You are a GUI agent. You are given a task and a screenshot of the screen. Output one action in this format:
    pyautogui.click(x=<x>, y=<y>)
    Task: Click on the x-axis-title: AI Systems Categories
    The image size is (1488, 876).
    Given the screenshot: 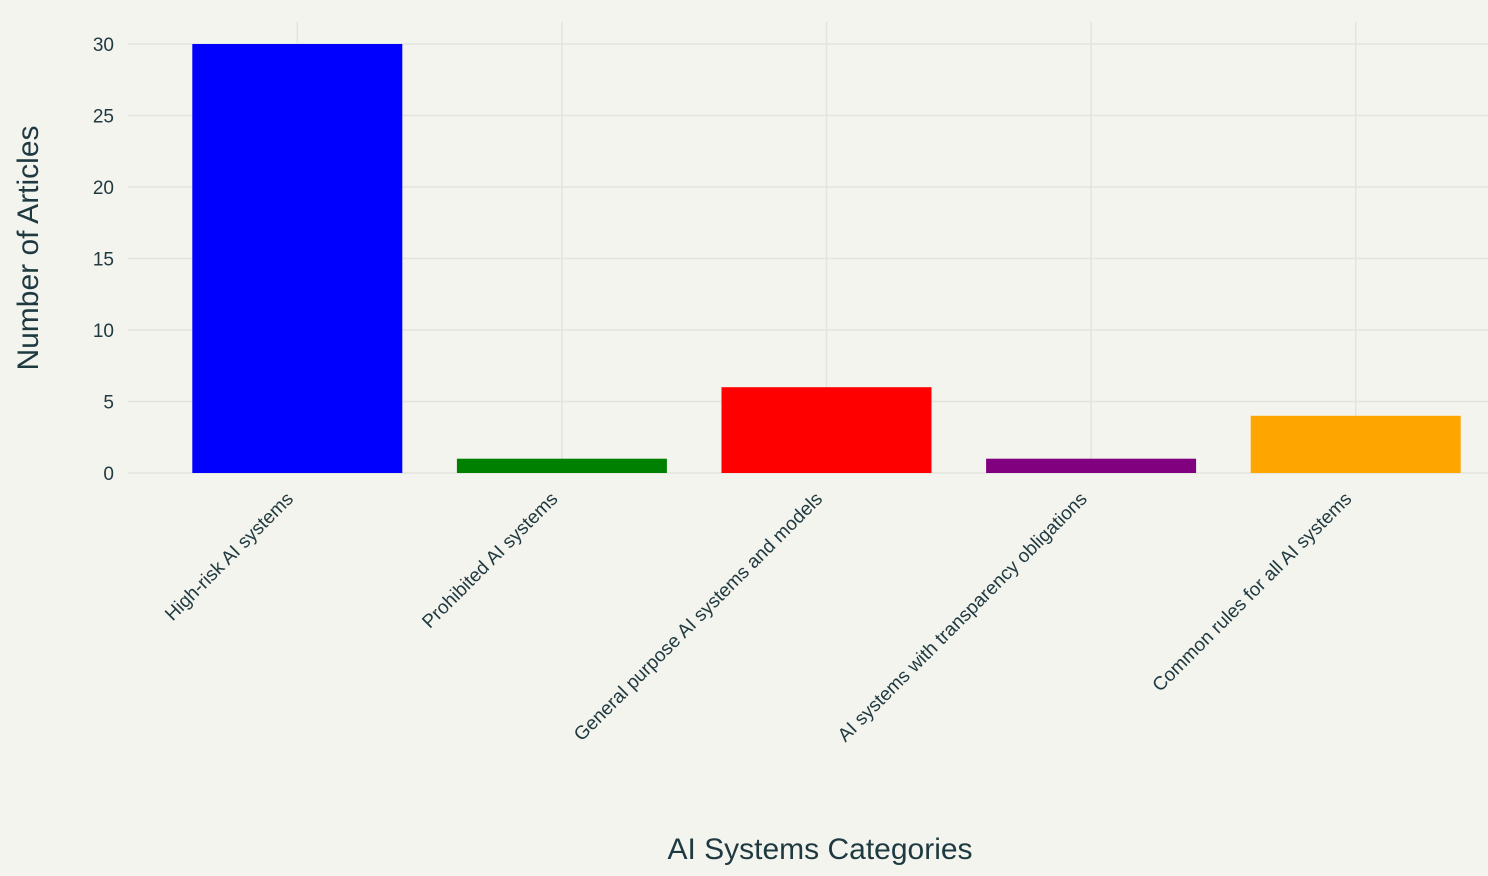 What is the action you would take?
    pyautogui.click(x=819, y=849)
    